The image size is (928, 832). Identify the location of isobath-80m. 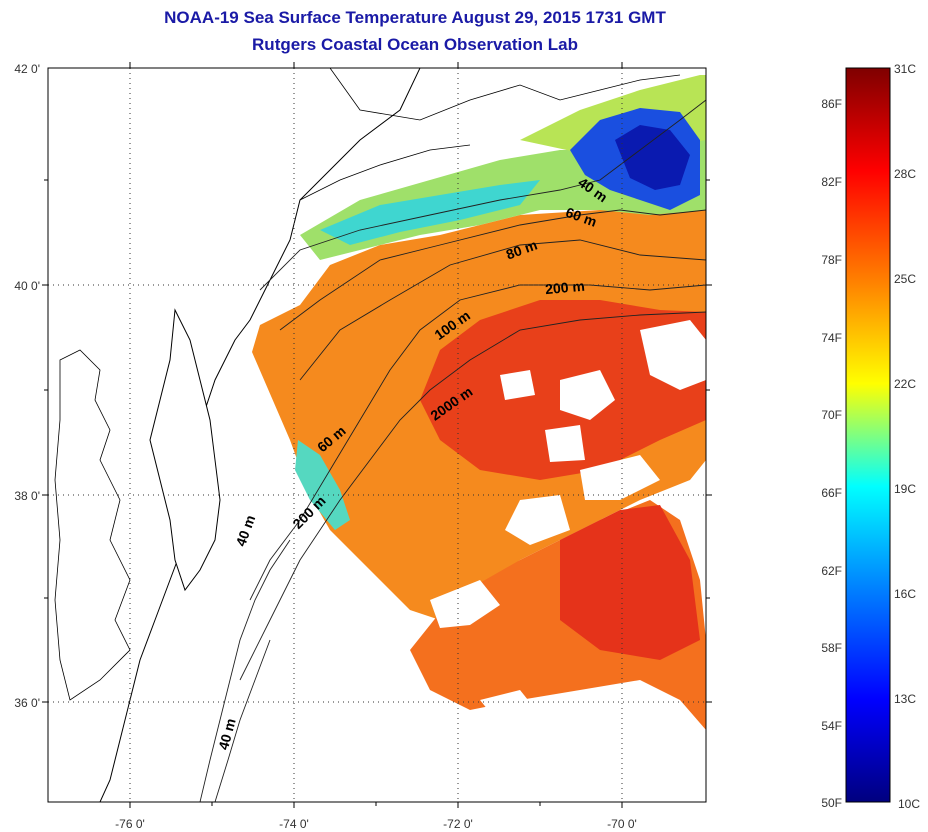
(502, 310).